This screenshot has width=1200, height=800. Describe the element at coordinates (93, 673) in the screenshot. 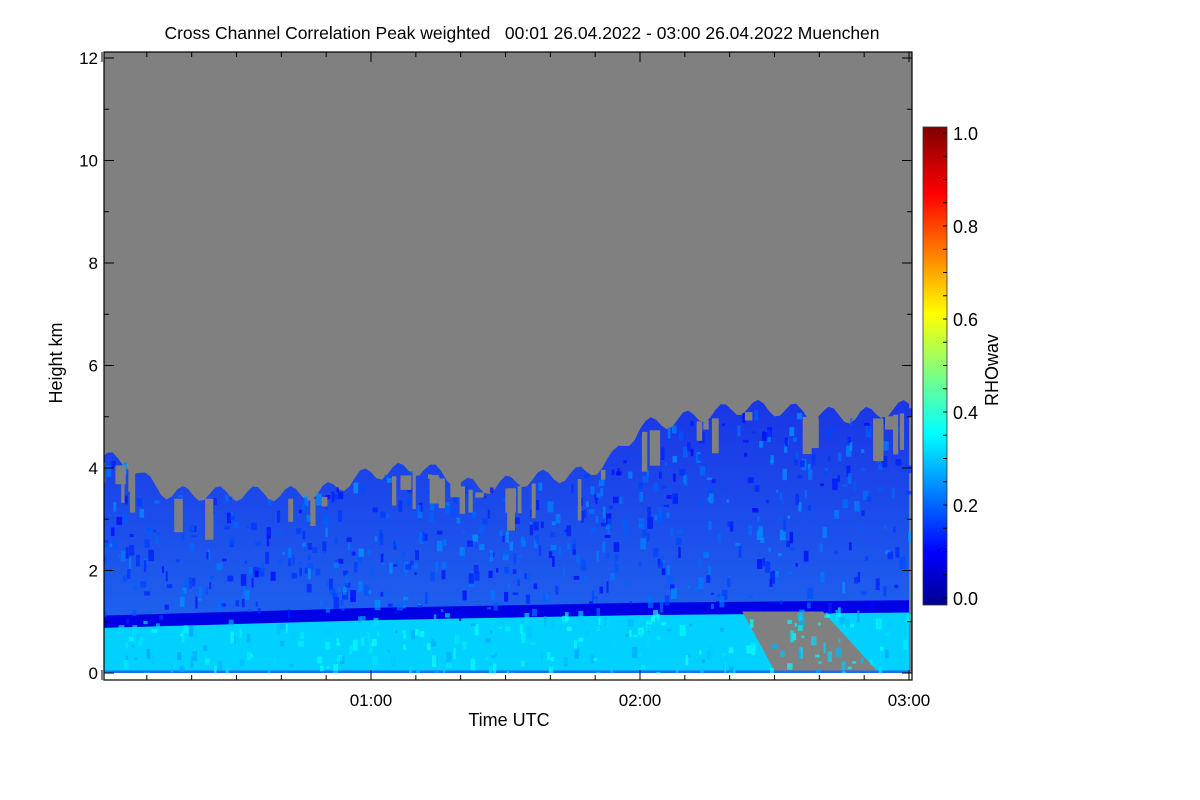

I see `y-tick-label: 0` at that location.